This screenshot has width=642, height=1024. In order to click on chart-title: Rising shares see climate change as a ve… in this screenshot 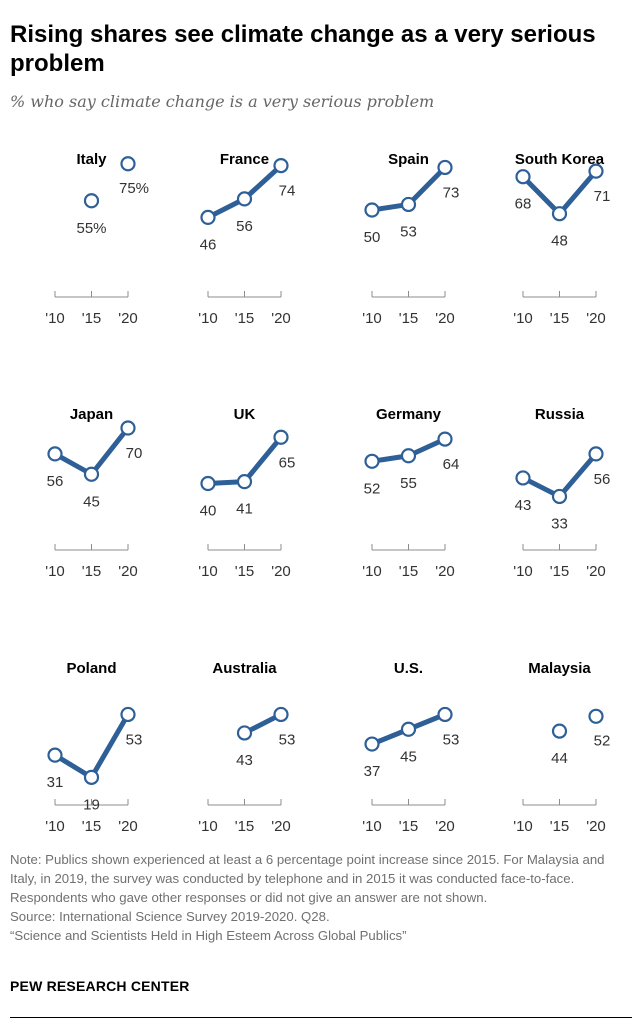, I will do `click(303, 49)`.